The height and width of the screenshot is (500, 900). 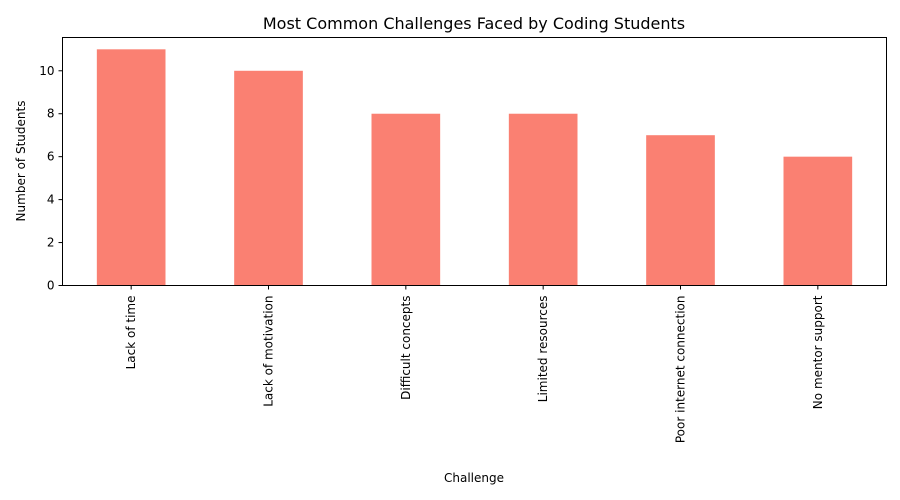 What do you see at coordinates (269, 351) in the screenshot?
I see `x-tick-label: Lack of motivation` at bounding box center [269, 351].